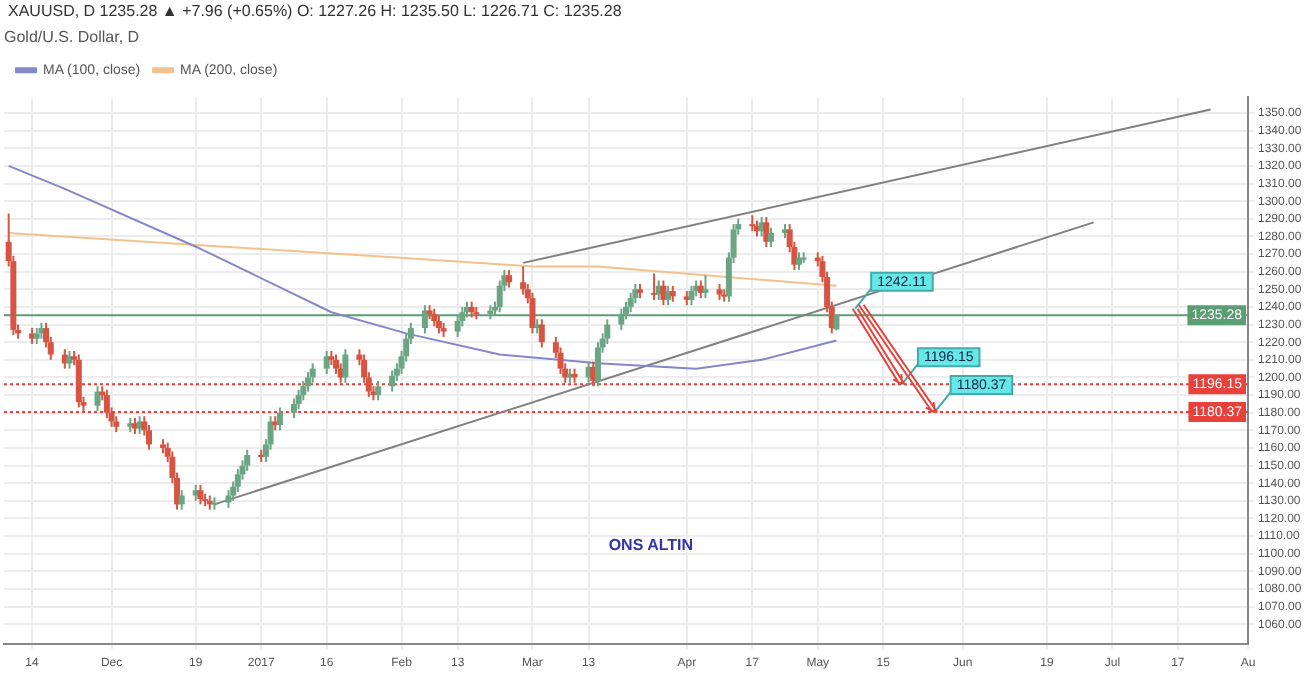  Describe the element at coordinates (315, 12) in the screenshot. I see `chart-subtitle: XAUUSD, D 1235.28 ▲ +7.96 (+0.65%) O: 1227.26 H: 1235.50 L: 1226.71 C: 1235.28` at that location.